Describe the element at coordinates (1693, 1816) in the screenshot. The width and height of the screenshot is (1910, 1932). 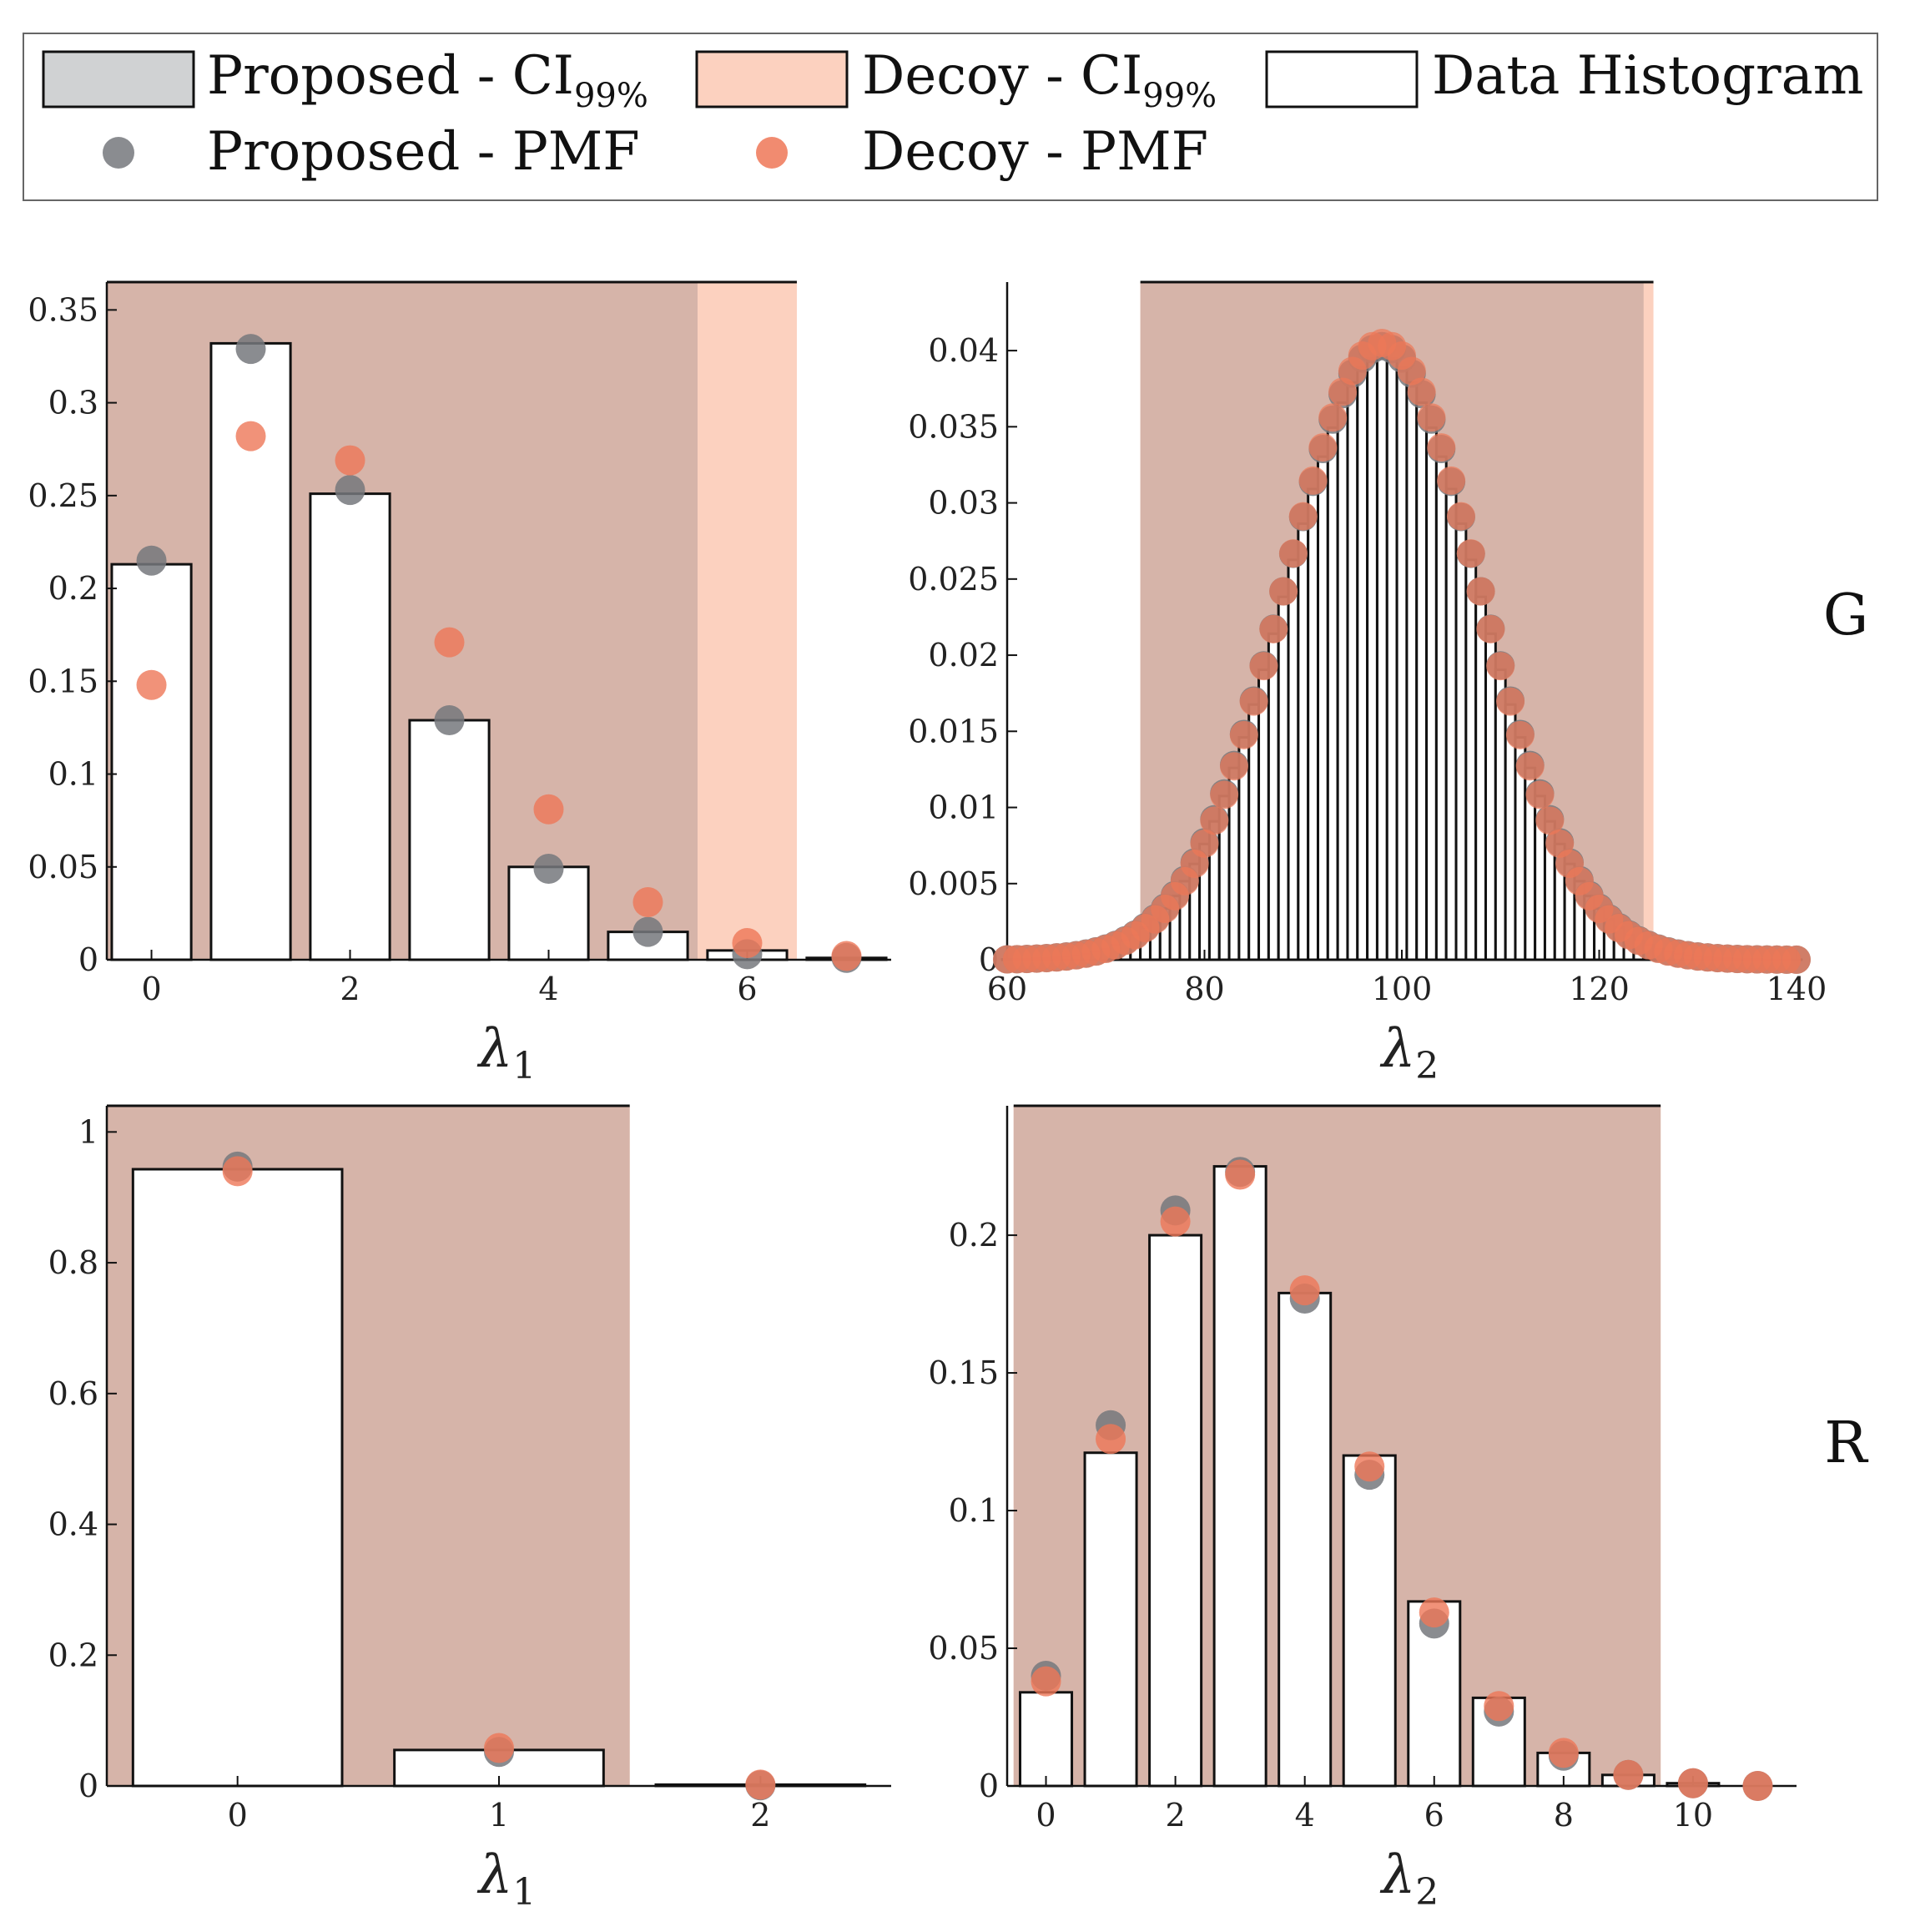
I see `x-tick-label: 10` at that location.